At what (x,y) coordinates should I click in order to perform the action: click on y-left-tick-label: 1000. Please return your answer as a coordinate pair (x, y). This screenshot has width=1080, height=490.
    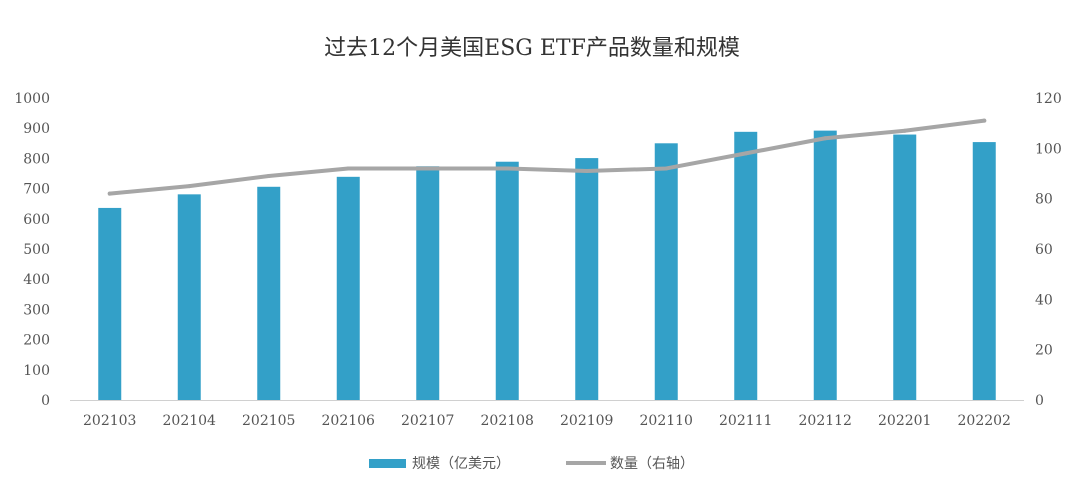
    Looking at the image, I should click on (32, 99).